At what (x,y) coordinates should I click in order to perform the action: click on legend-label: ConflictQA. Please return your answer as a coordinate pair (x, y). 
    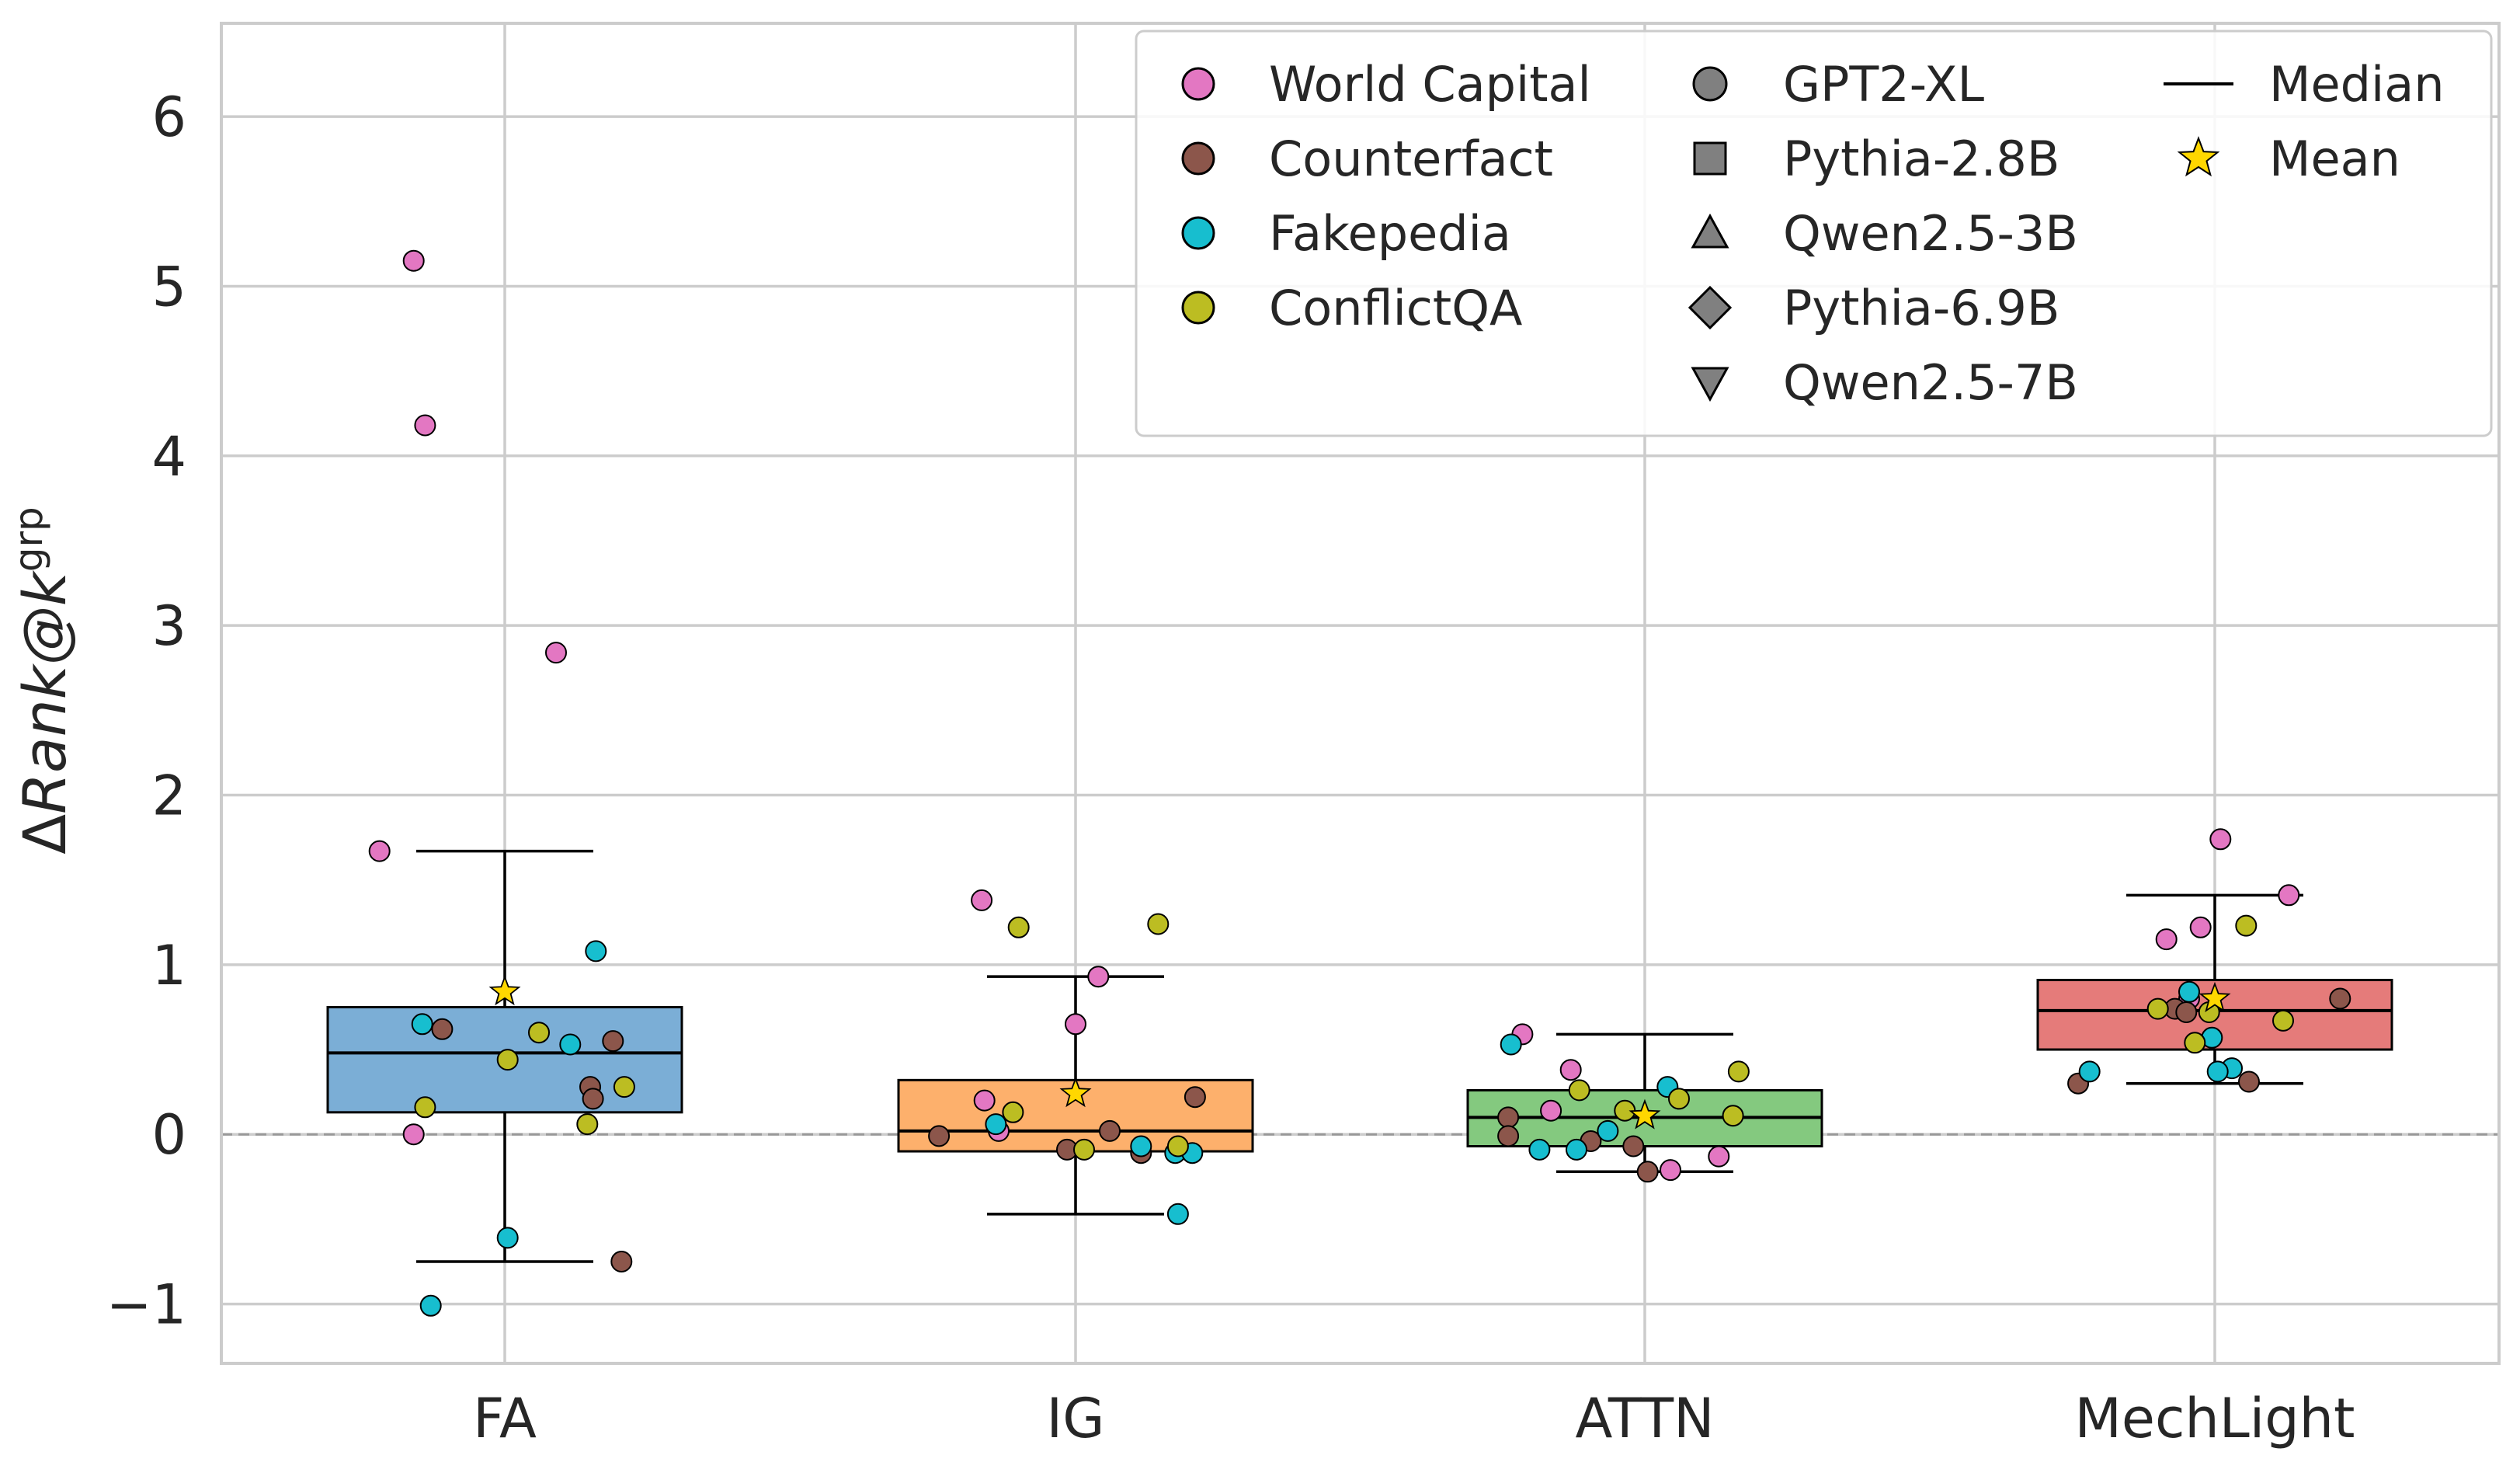
    Looking at the image, I should click on (1395, 308).